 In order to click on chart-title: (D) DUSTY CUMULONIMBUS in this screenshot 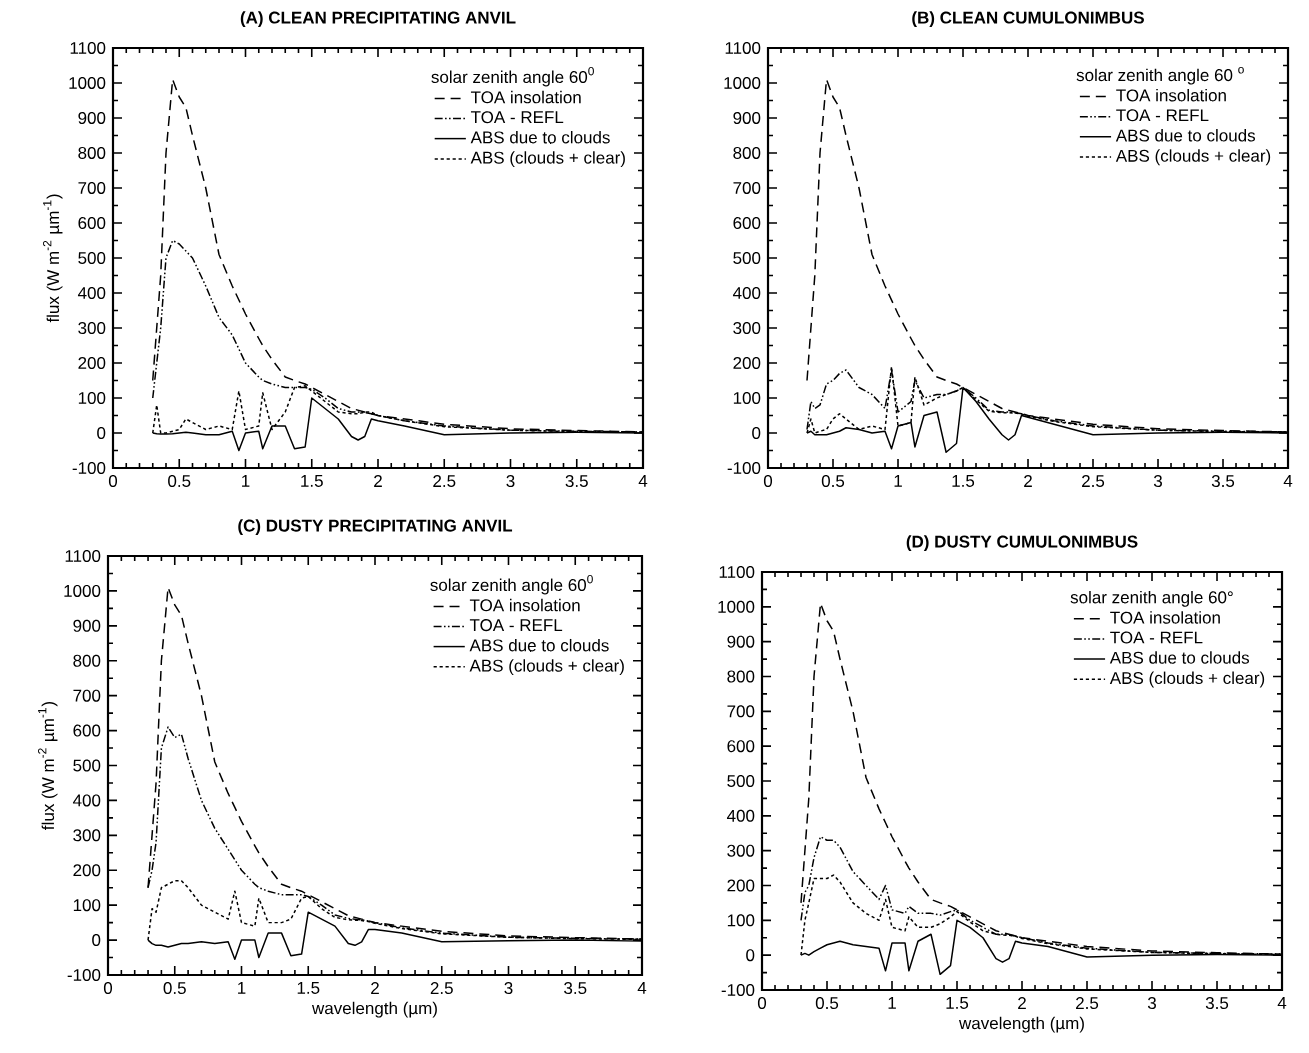, I will do `click(1022, 543)`.